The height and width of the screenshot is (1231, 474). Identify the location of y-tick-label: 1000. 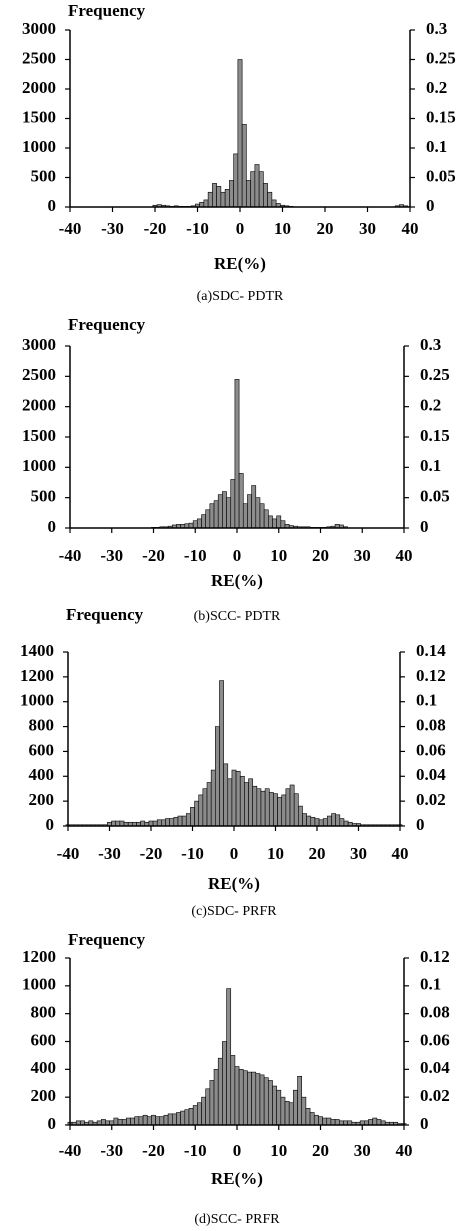
(39, 465).